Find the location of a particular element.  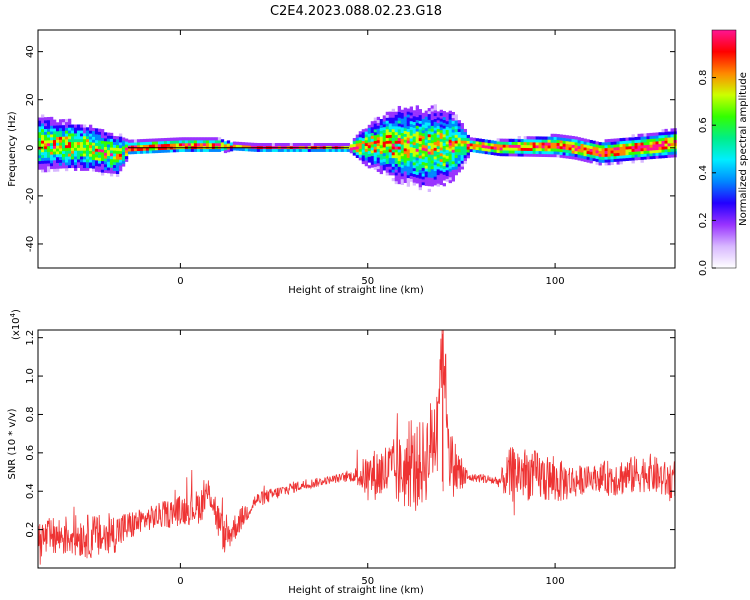

snr-xlabel: Height of straight line (km) is located at coordinates (356, 590).